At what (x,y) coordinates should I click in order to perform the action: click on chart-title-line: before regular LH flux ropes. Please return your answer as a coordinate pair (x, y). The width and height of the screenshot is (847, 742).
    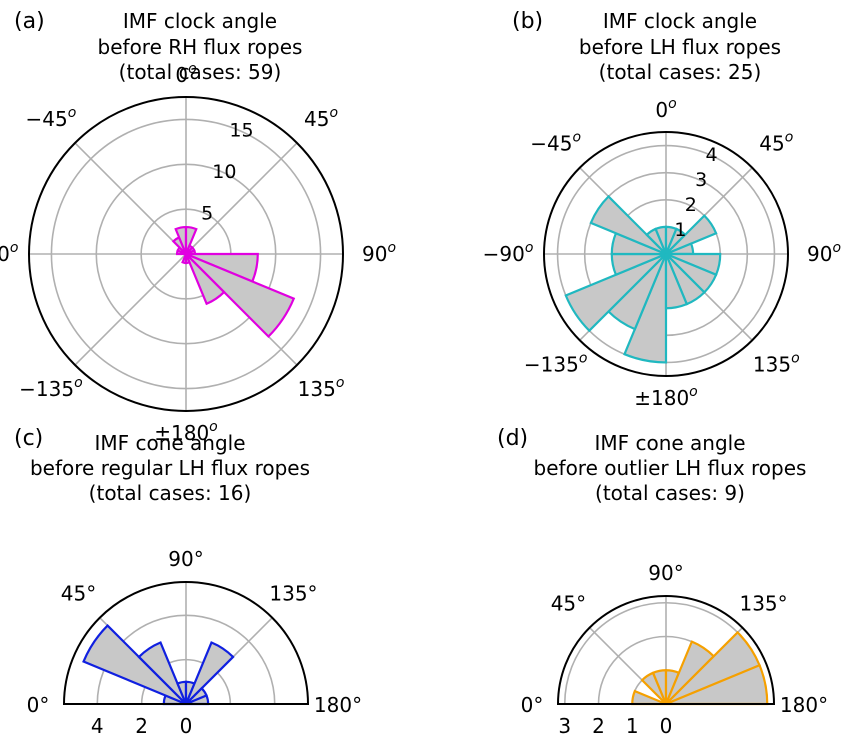
    Looking at the image, I should click on (170, 468).